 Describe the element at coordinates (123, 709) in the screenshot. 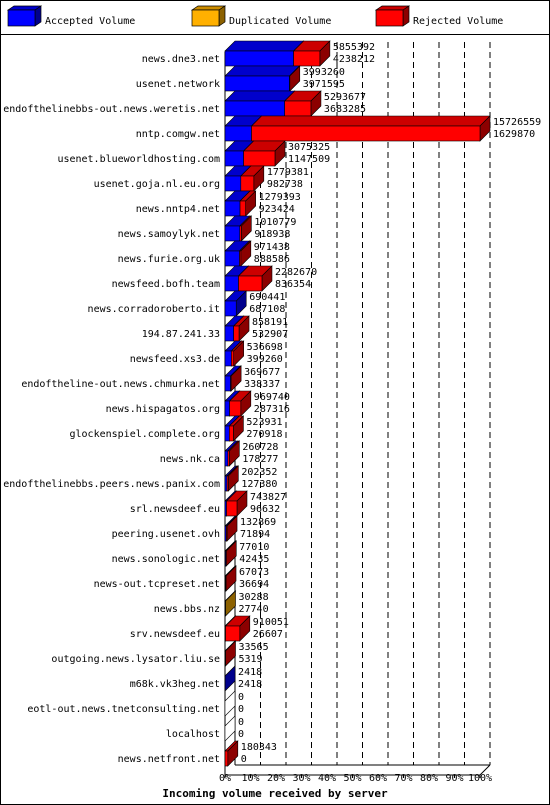

I see `server-label: eotl-out.news.tnetconsulting.net` at that location.